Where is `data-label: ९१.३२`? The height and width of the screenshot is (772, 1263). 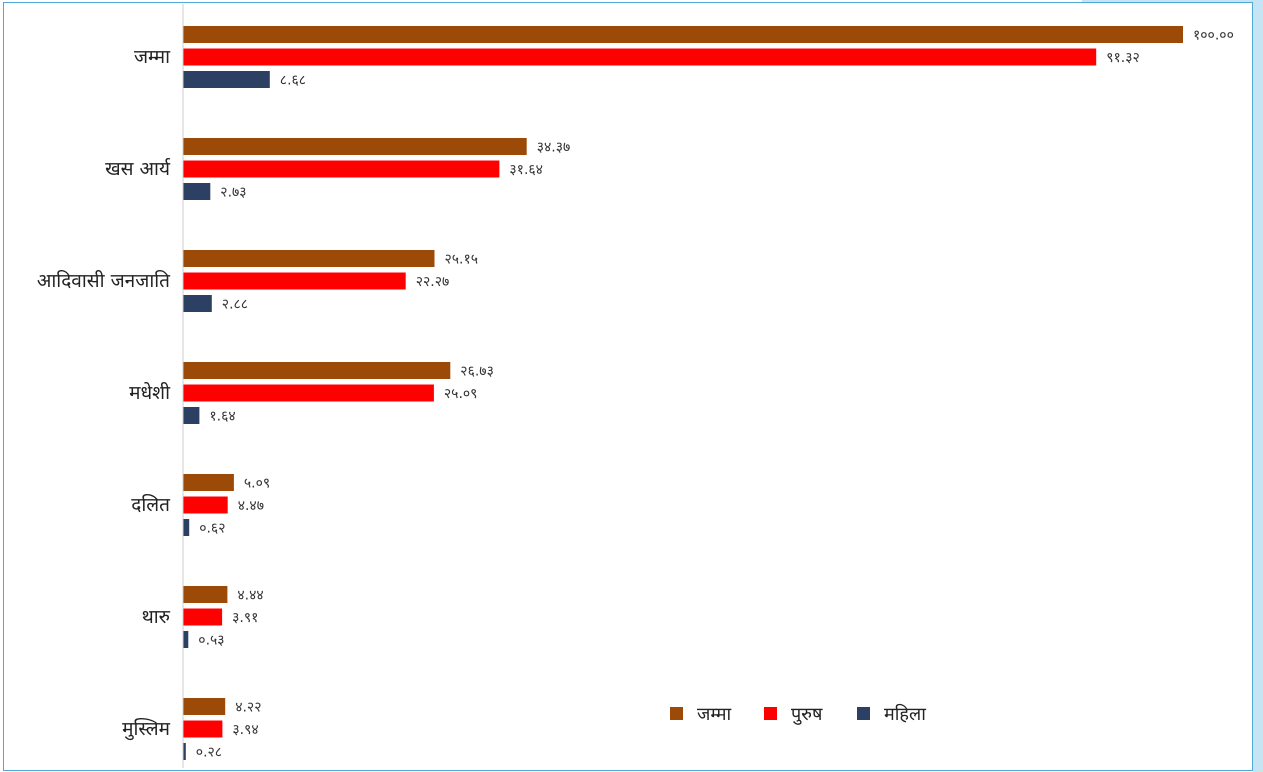 data-label: ९१.३२ is located at coordinates (1123, 58).